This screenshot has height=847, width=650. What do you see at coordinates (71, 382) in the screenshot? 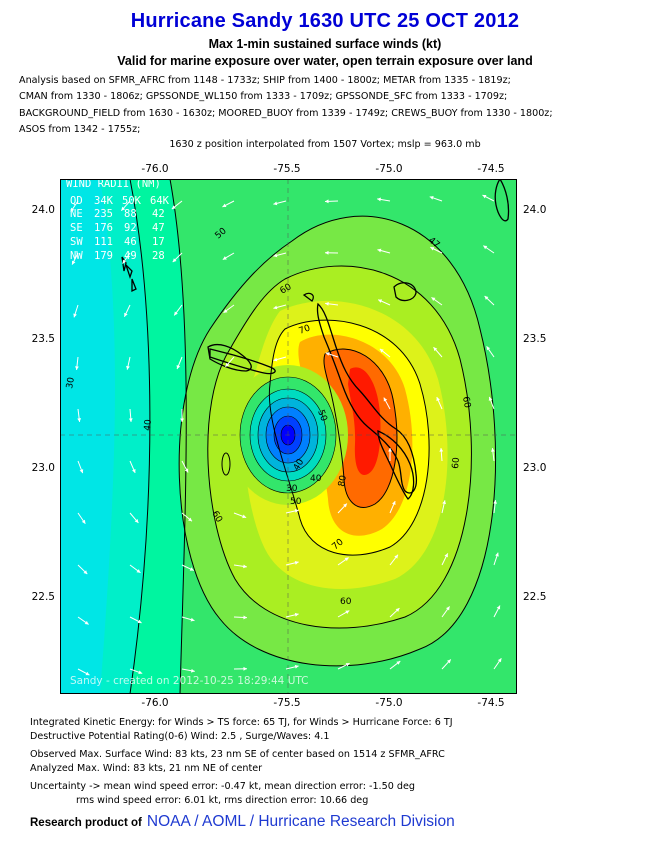
I see `contour-label: 30` at bounding box center [71, 382].